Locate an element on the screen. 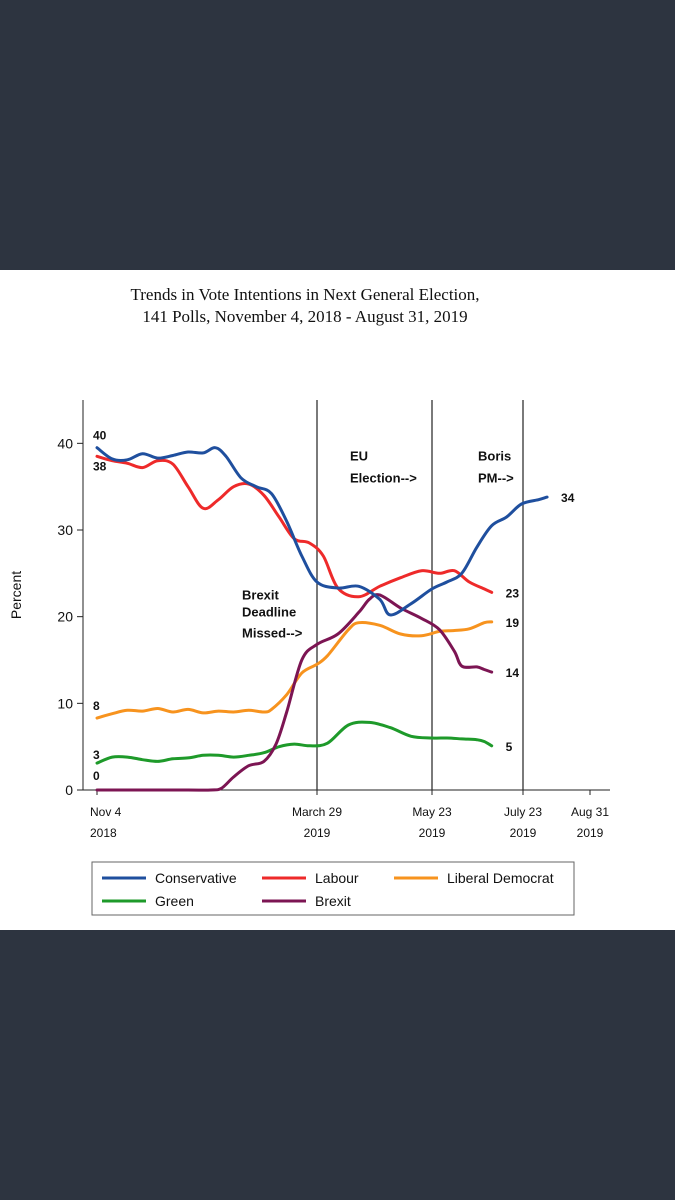 This screenshot has width=675, height=1200. legend-label-green: Green is located at coordinates (174, 901).